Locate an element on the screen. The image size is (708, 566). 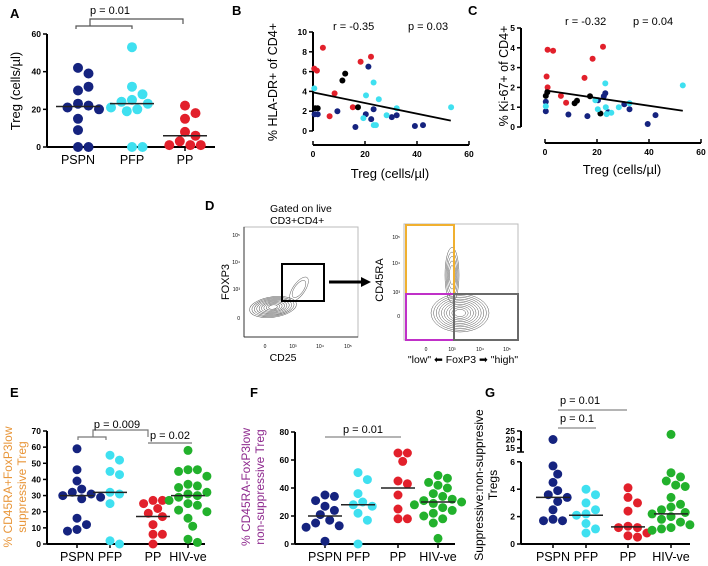
y-axis-label: CD45RA is located at coordinates (380, 280).